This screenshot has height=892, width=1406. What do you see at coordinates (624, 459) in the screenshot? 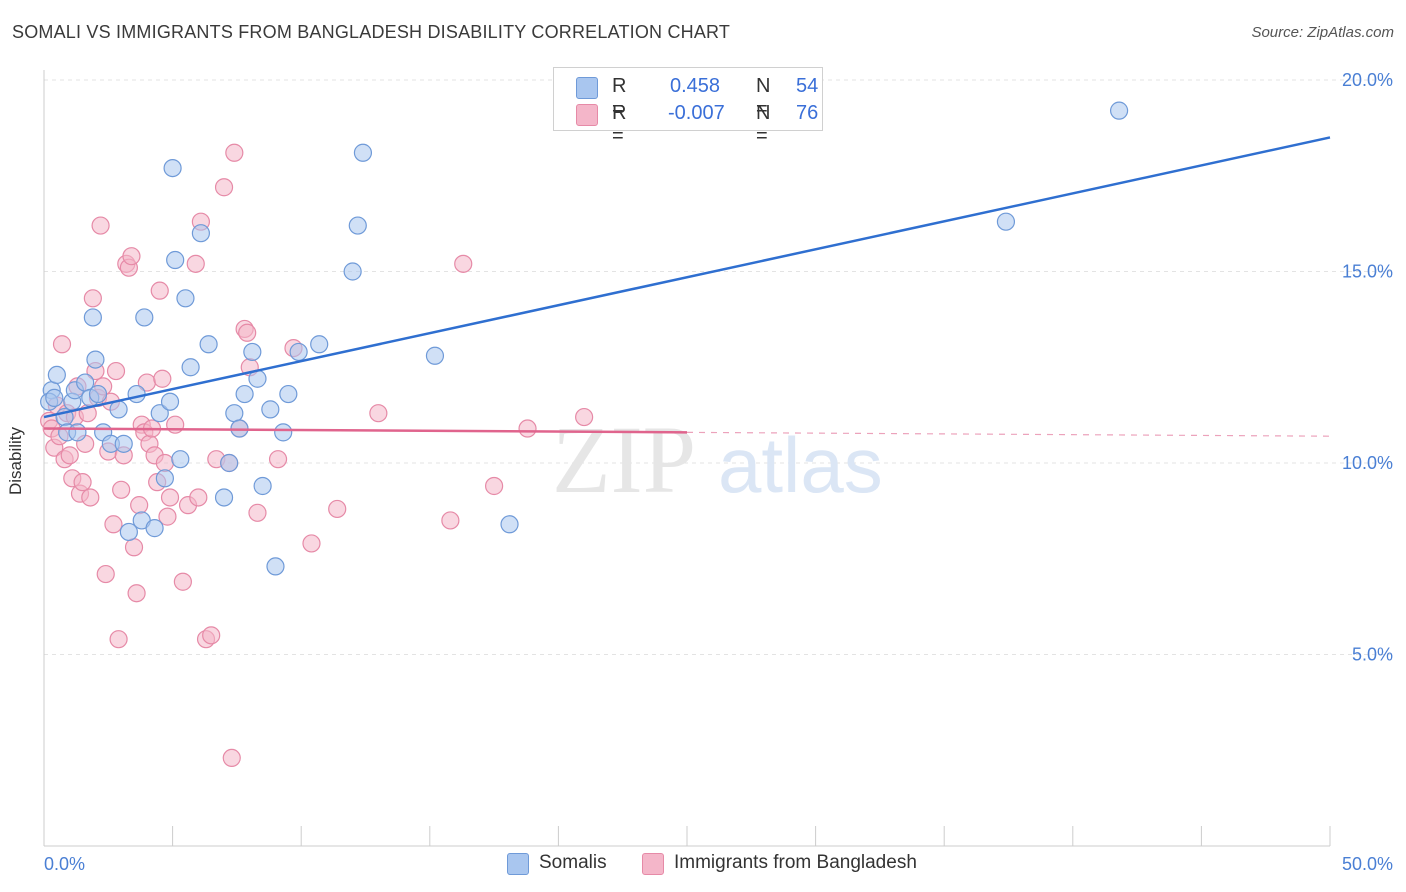
I see `watermark-zip: ZIP` at bounding box center [624, 459].